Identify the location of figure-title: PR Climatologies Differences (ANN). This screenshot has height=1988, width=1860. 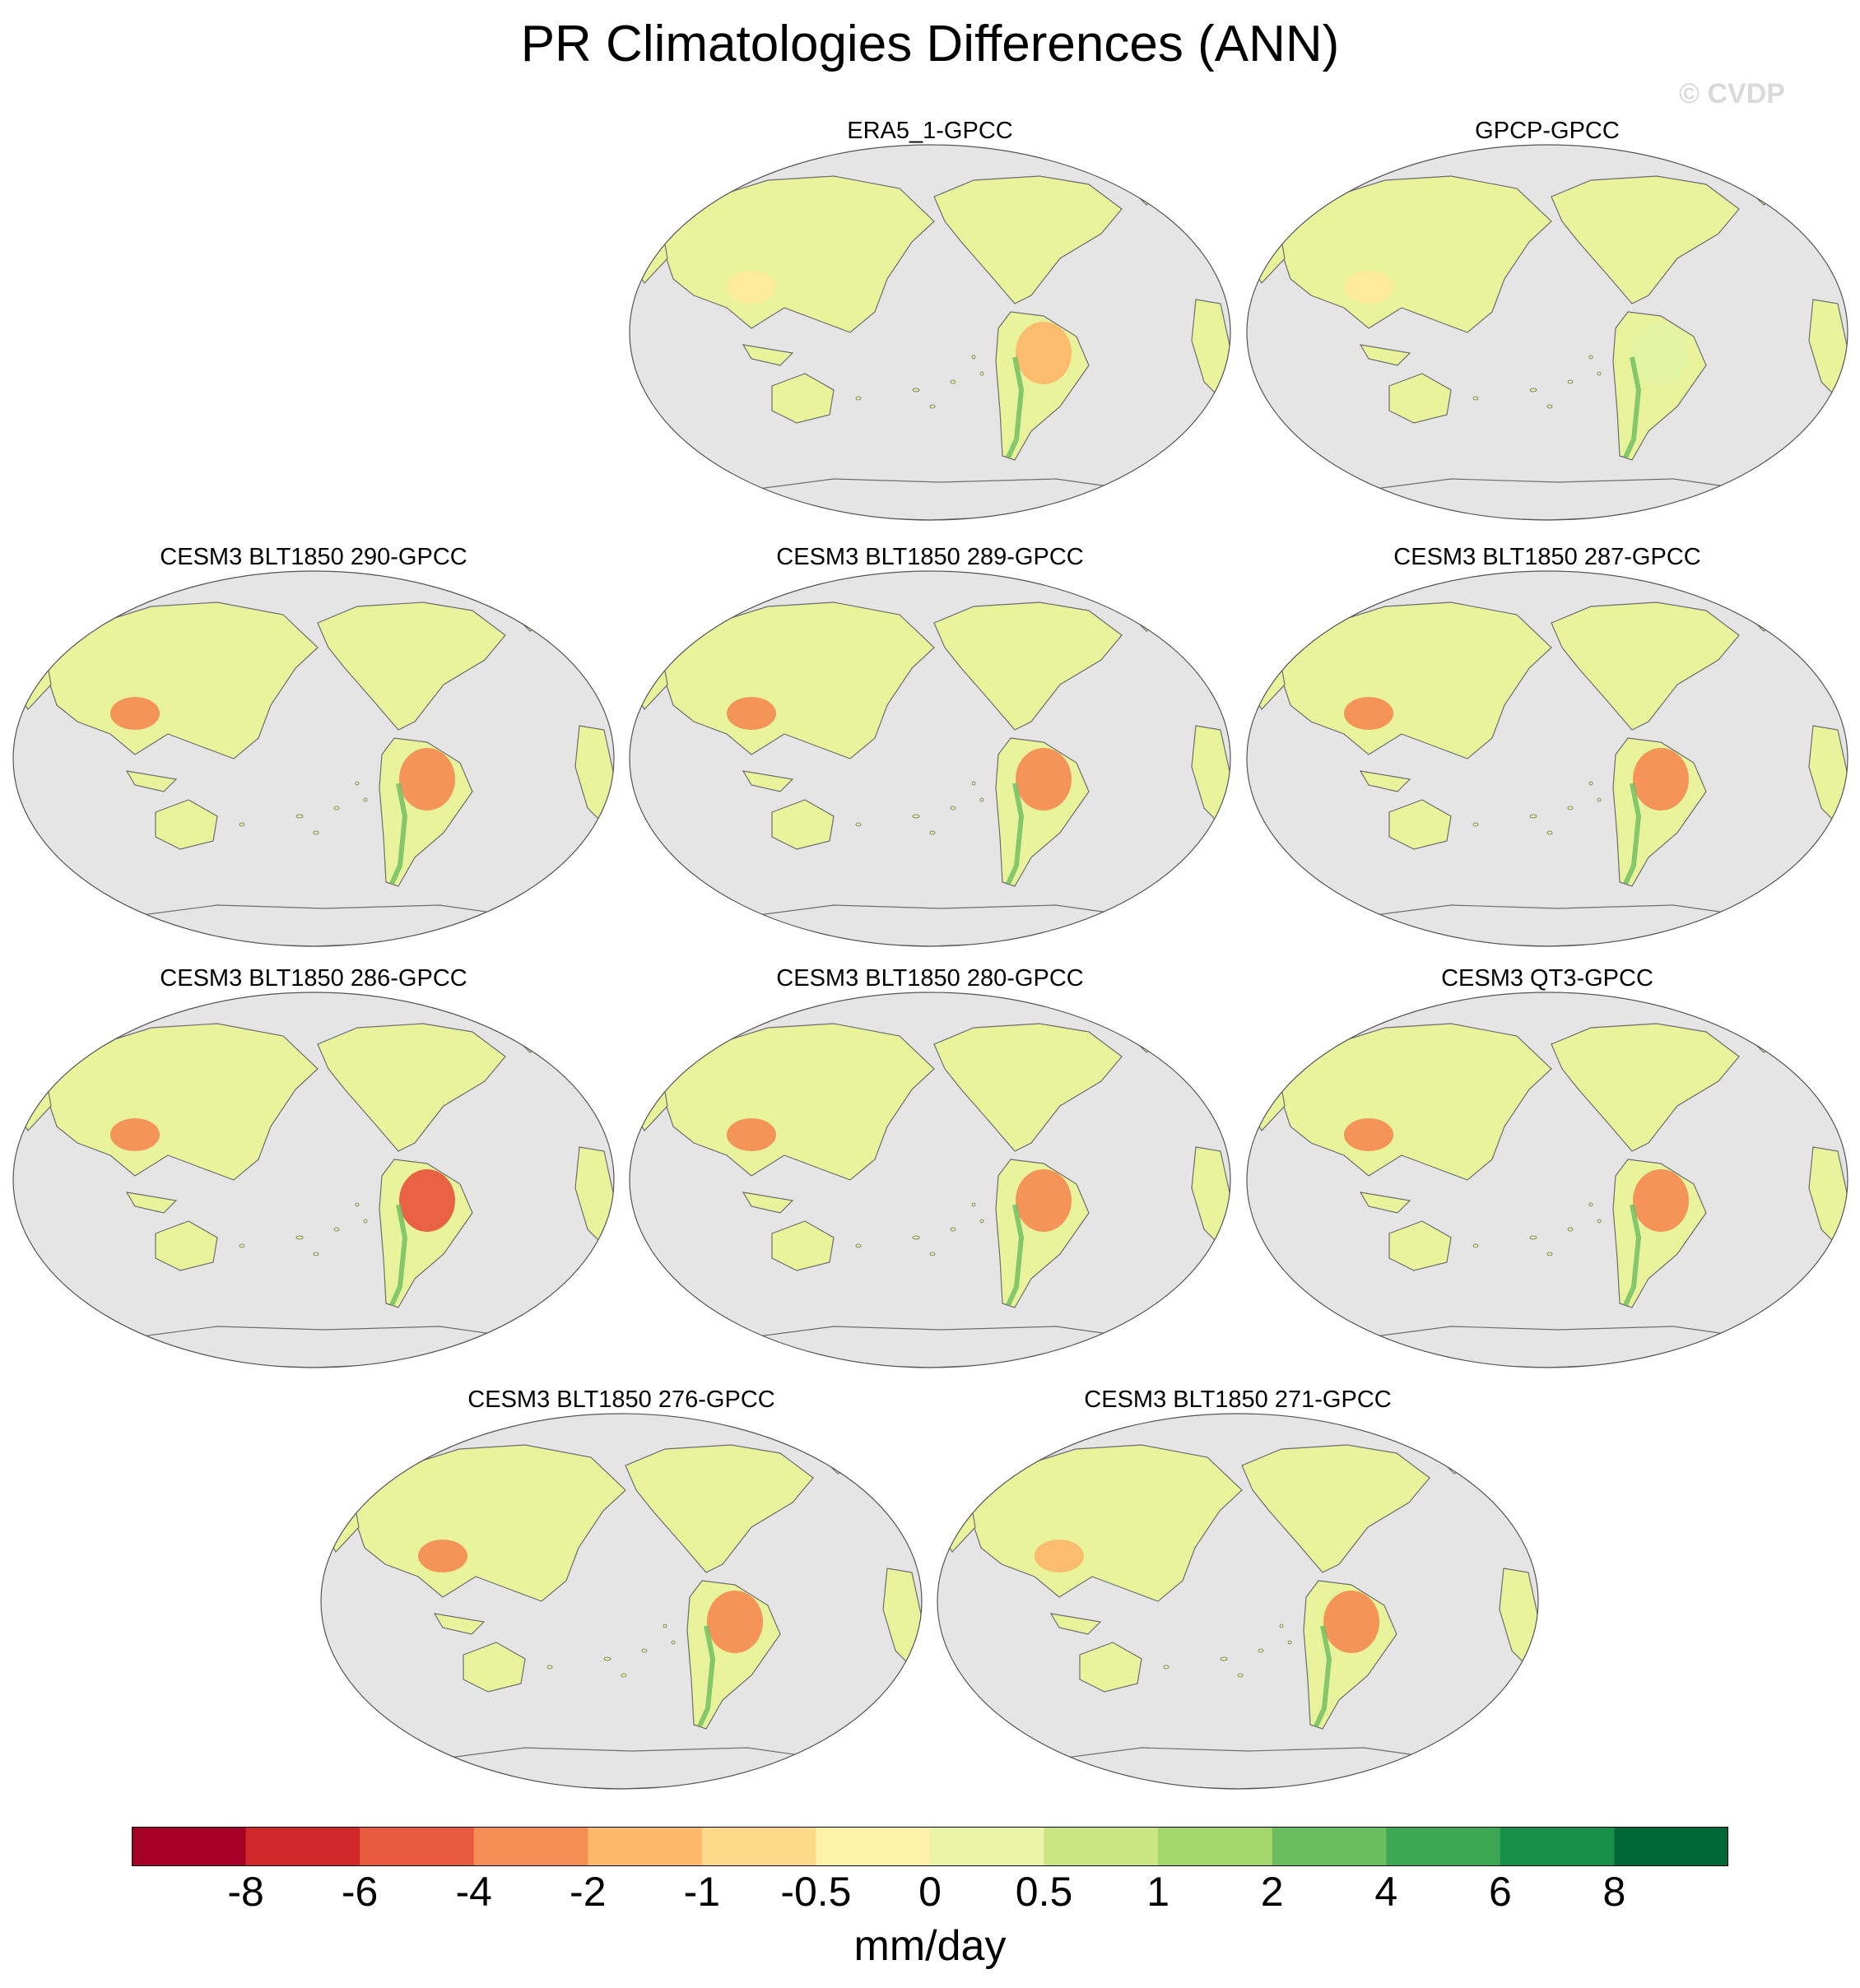
(930, 44).